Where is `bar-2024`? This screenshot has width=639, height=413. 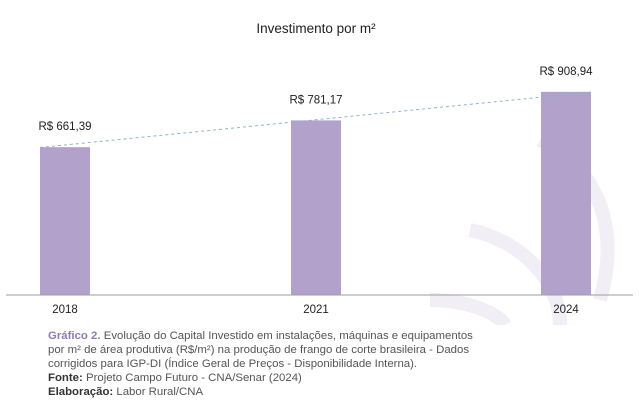 bar-2024 is located at coordinates (566, 193).